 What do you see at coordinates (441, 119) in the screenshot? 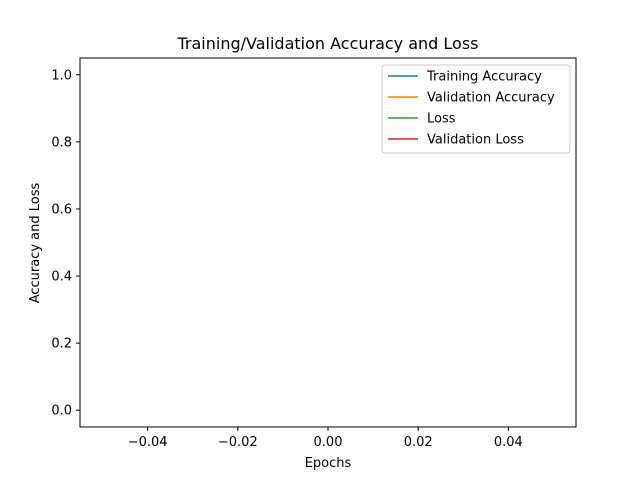
I see `legend-label: Loss` at bounding box center [441, 119].